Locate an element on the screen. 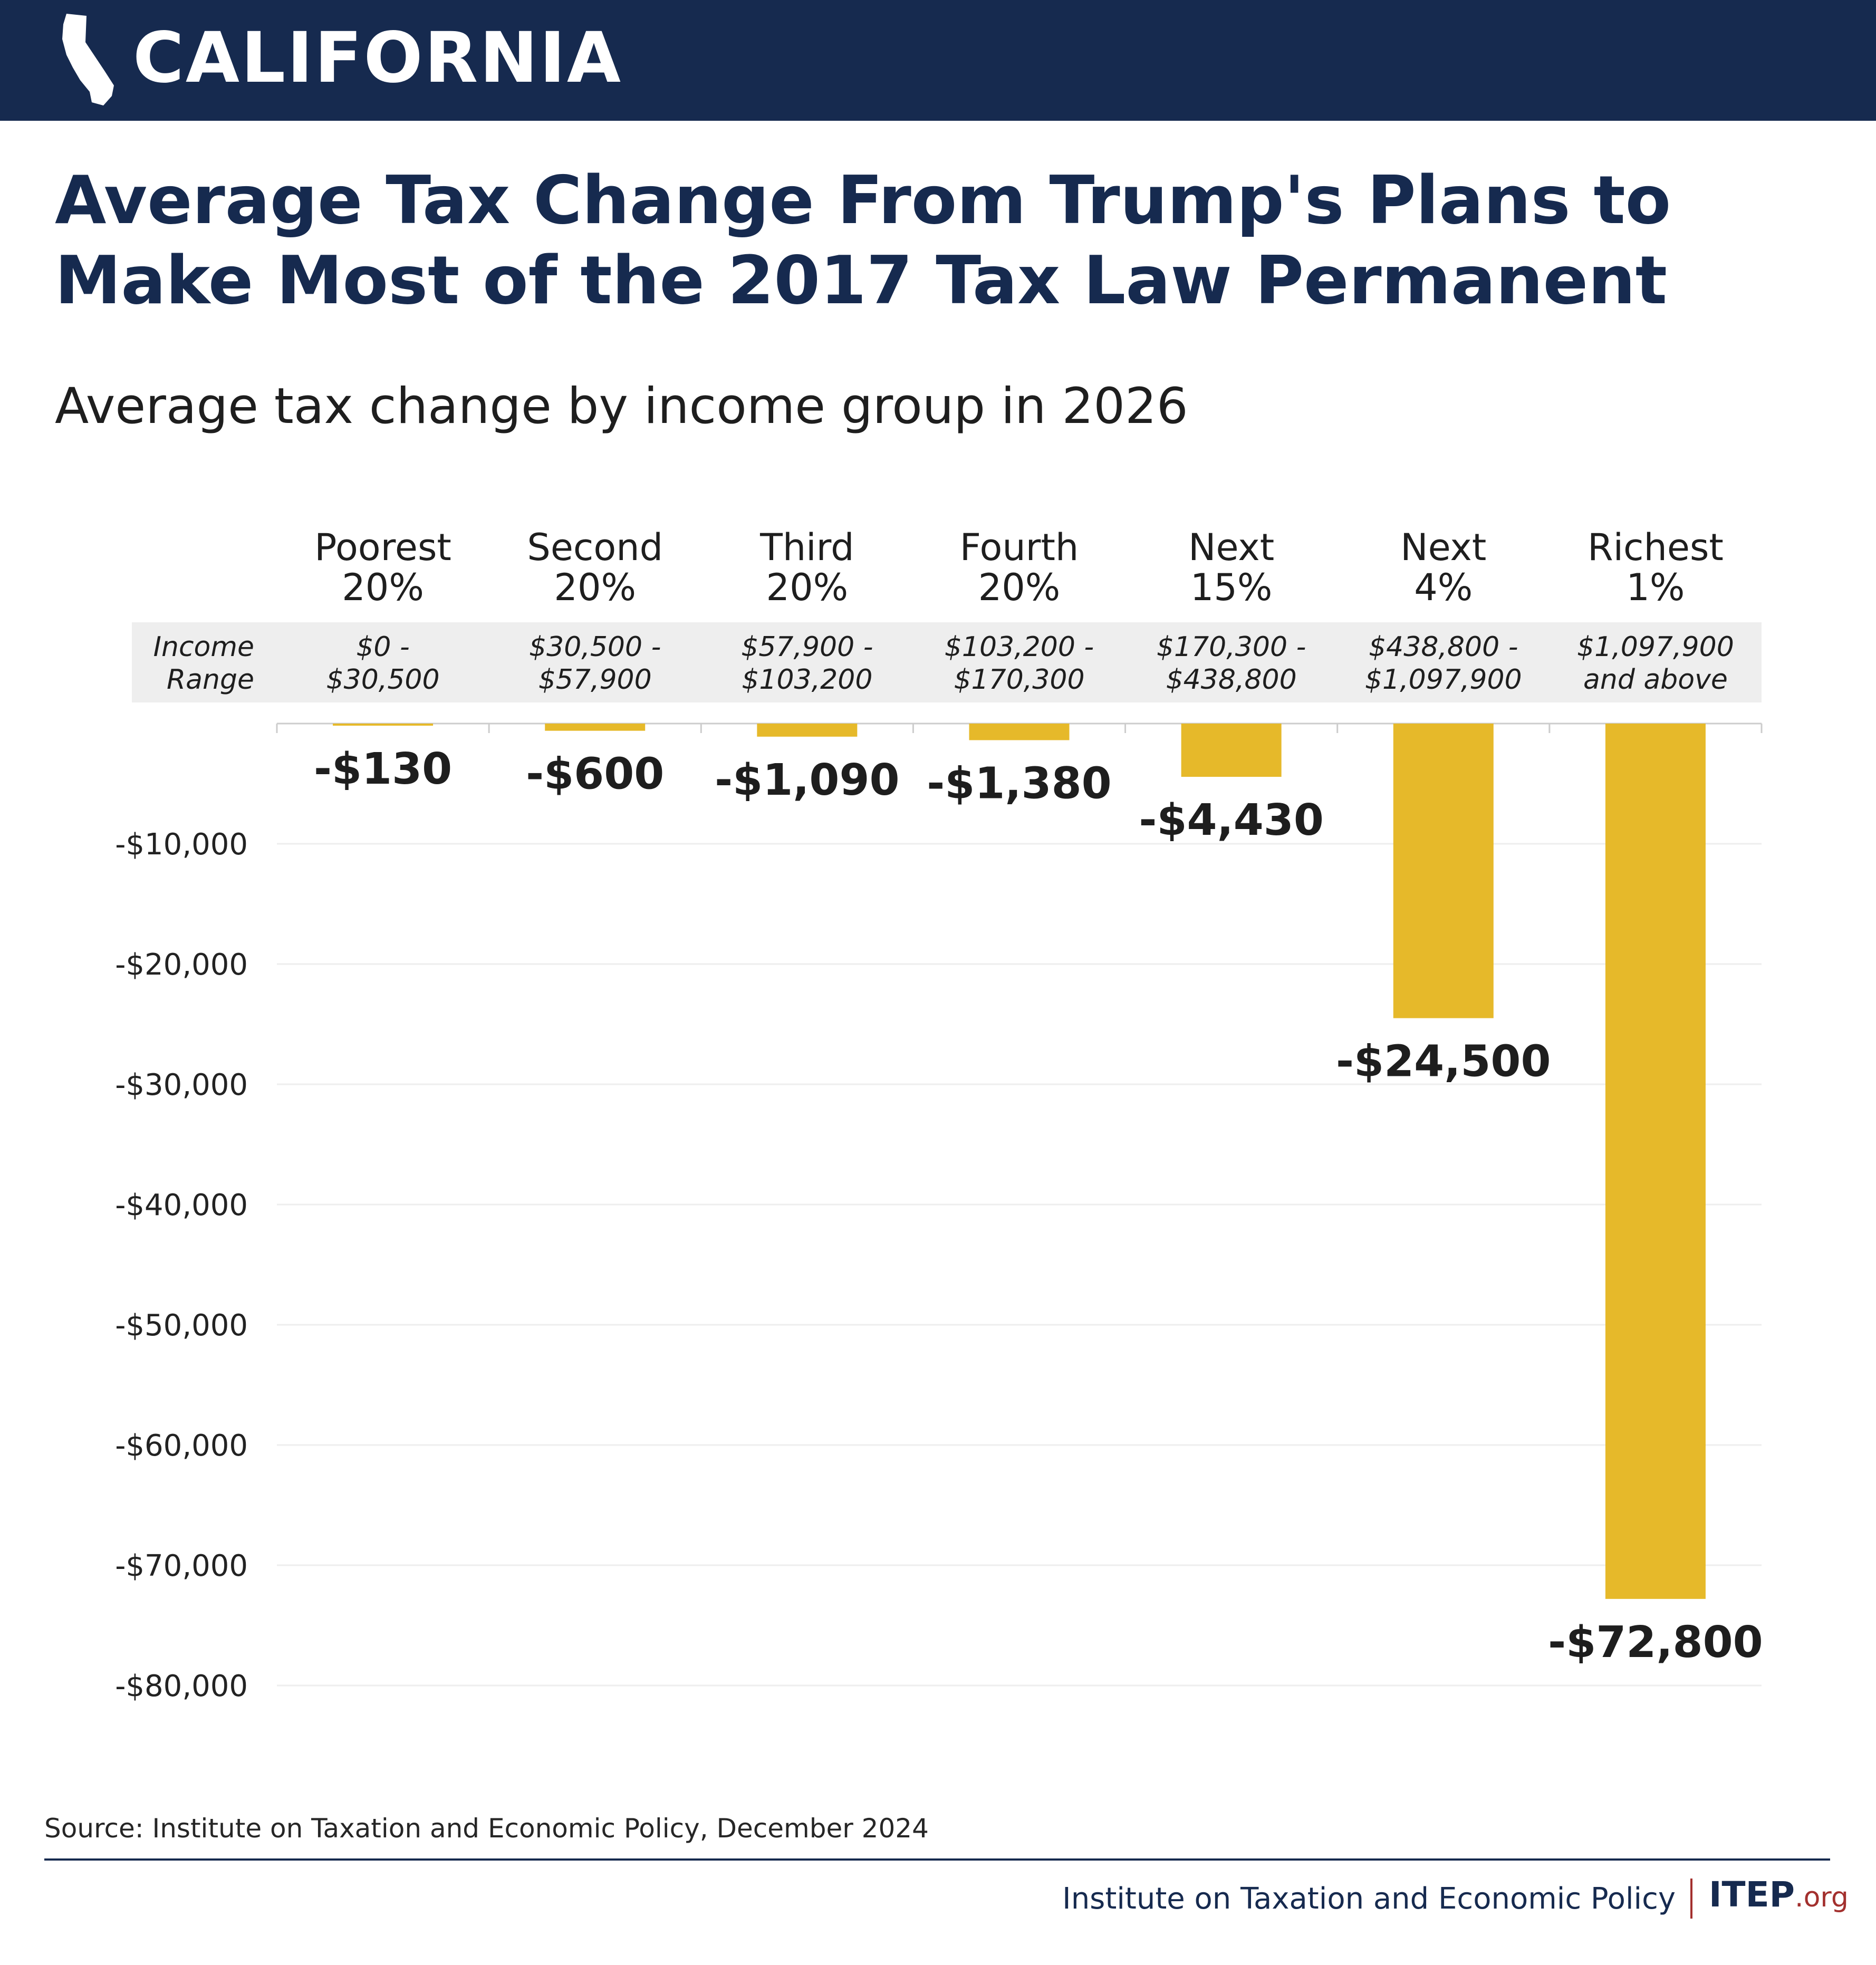  california-state-icon is located at coordinates (88, 59).